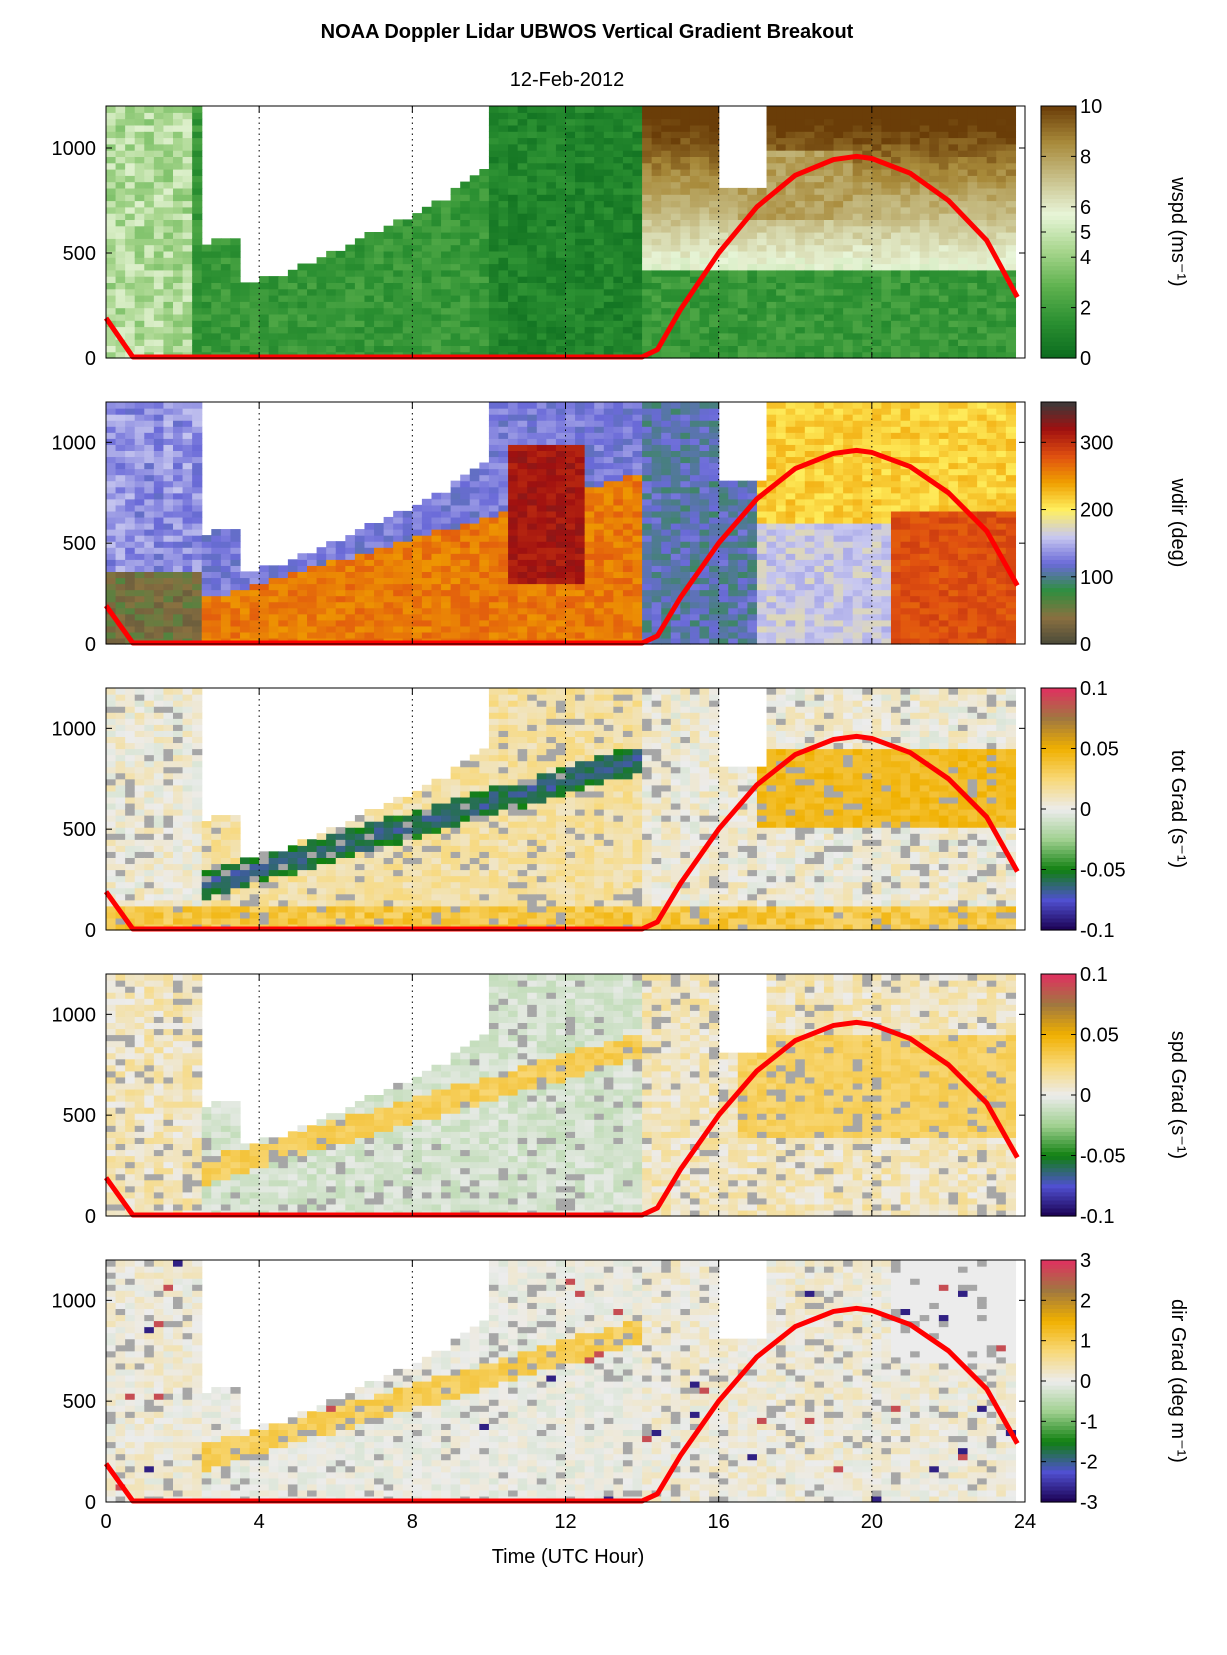  I want to click on colorbar-segment, so click(1058, 234).